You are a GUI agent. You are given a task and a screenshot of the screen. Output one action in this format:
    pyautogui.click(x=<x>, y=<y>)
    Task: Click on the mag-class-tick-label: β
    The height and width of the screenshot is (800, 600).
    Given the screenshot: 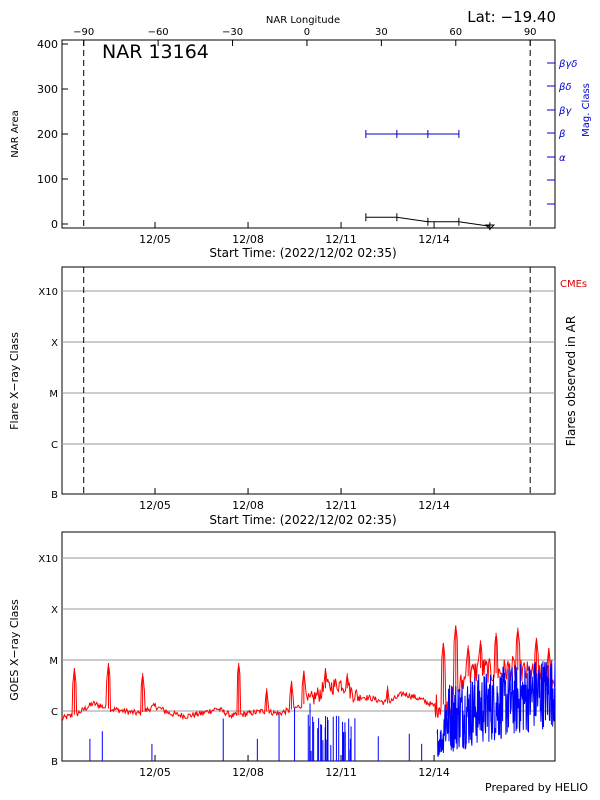 What is the action you would take?
    pyautogui.click(x=562, y=134)
    